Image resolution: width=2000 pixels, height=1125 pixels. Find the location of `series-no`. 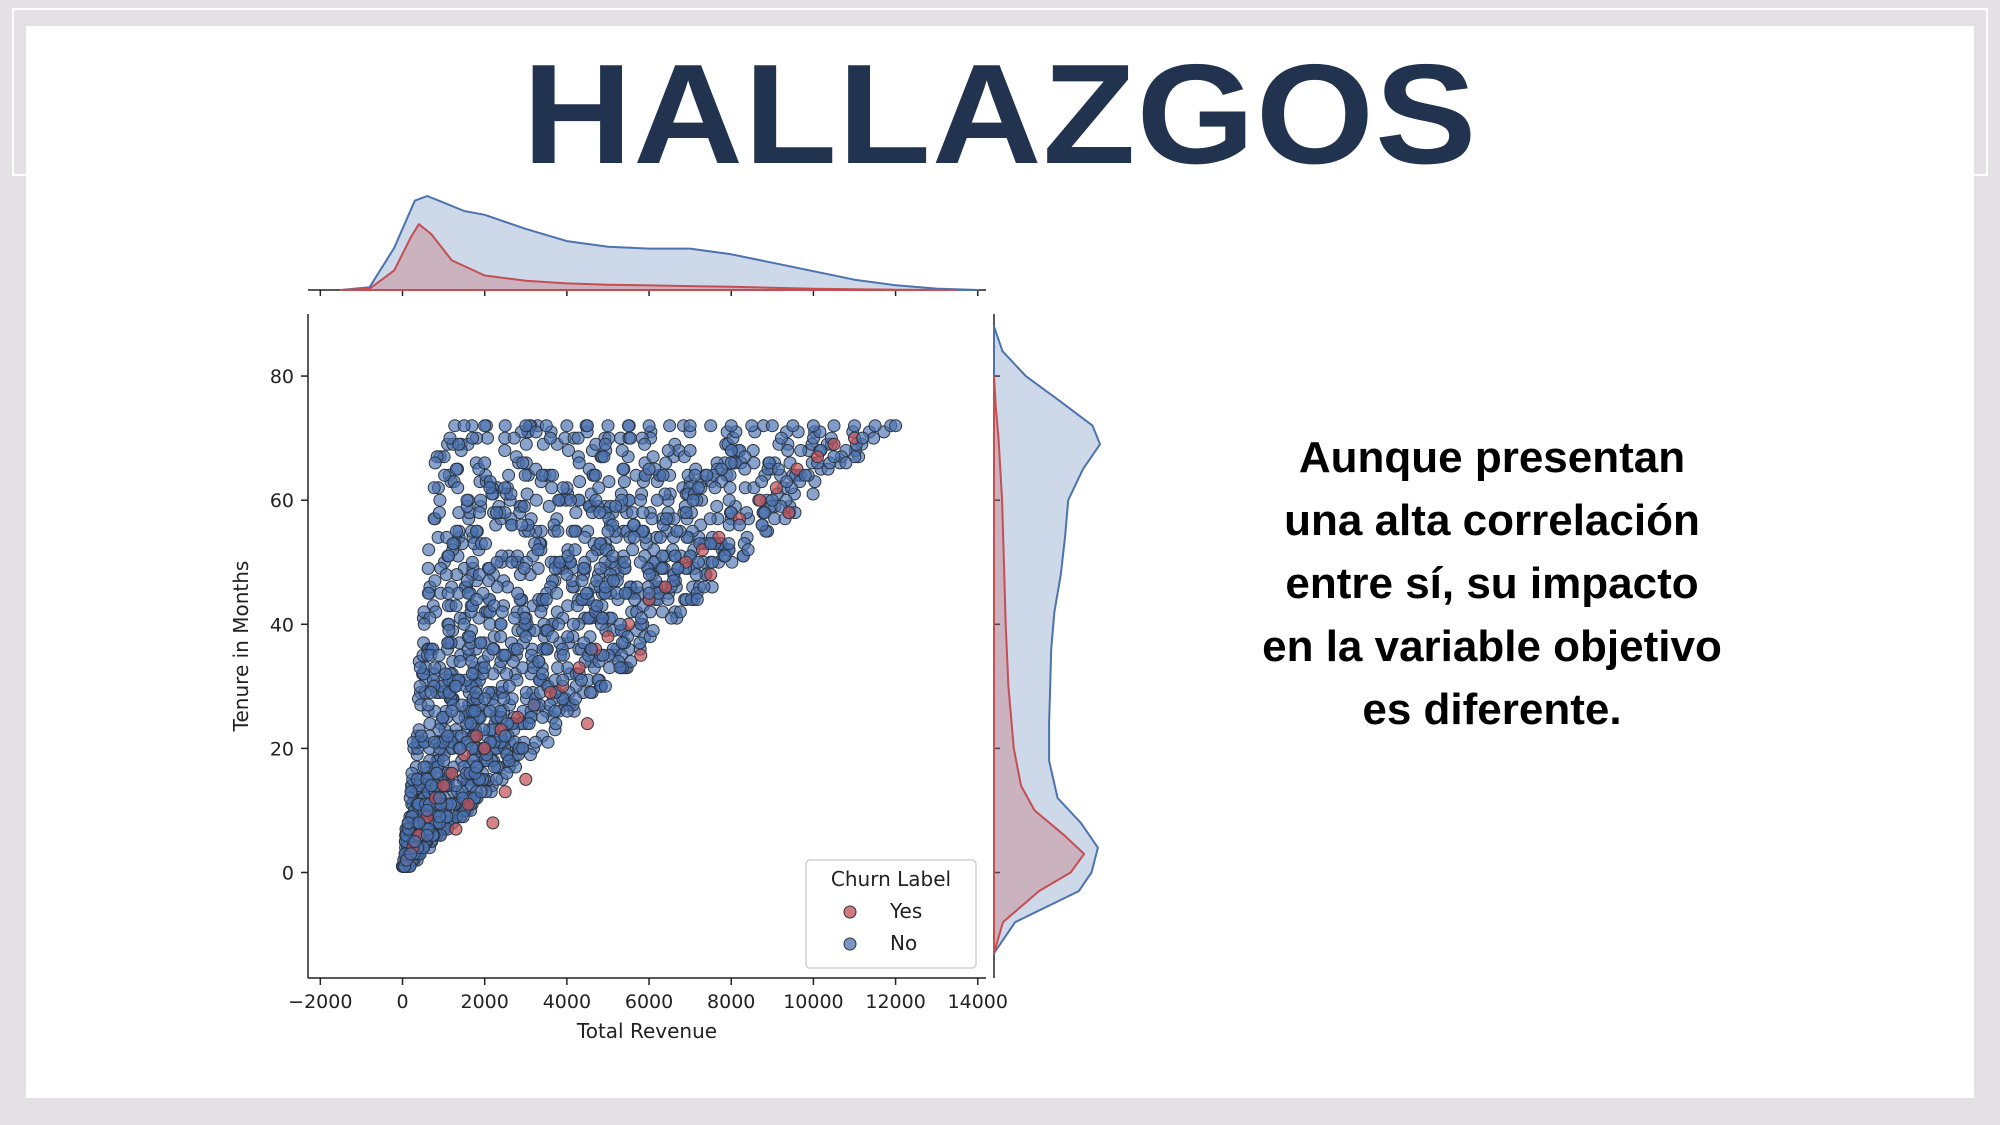

series-no is located at coordinates (650, 646).